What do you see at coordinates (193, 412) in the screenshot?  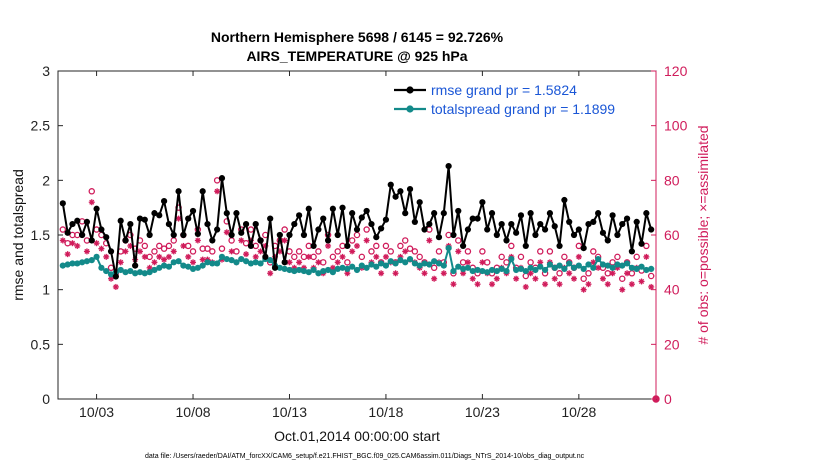 I see `x-tick-label: 10/08` at bounding box center [193, 412].